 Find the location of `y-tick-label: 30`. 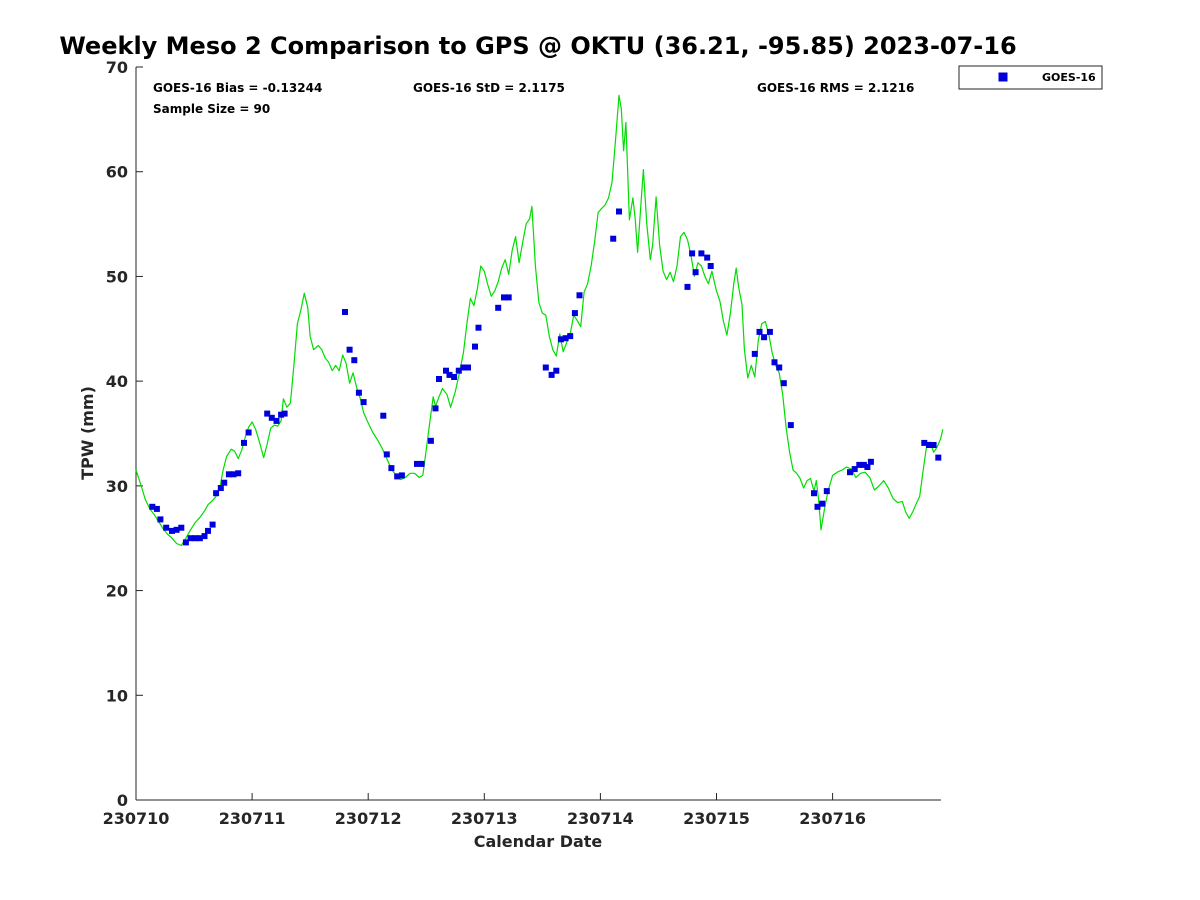

y-tick-label: 30 is located at coordinates (117, 486).